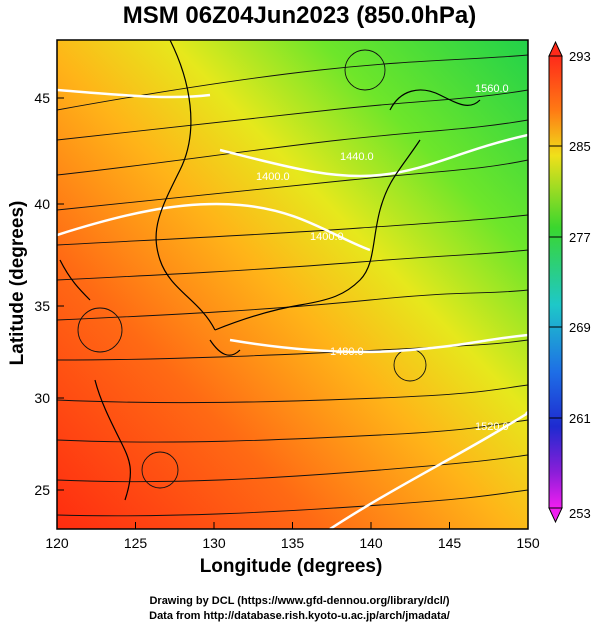 The image size is (599, 625). Describe the element at coordinates (293, 543) in the screenshot. I see `x-tick-label: 135` at that location.